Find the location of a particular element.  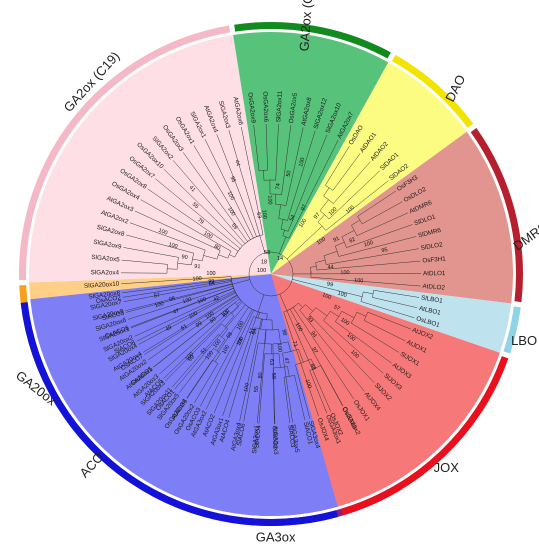

leaf-label: AtLBO1 is located at coordinates (430, 311).